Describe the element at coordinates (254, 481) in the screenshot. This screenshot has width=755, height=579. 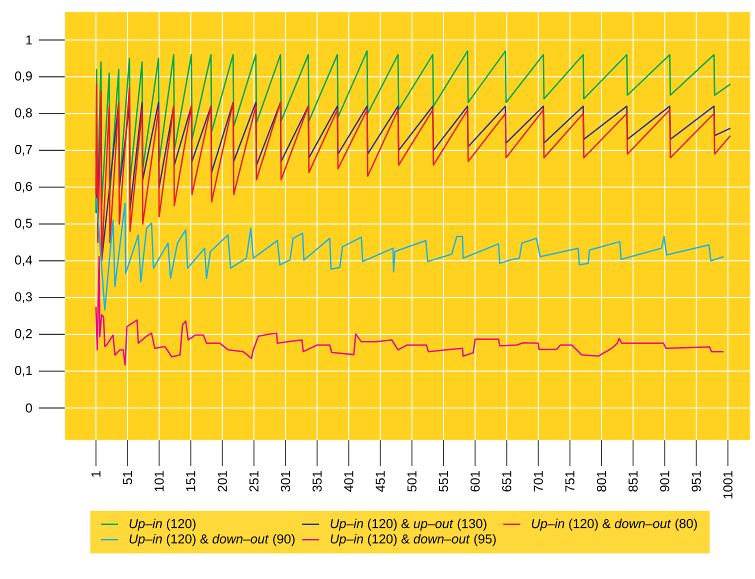
I see `x-tick-label: 251` at that location.